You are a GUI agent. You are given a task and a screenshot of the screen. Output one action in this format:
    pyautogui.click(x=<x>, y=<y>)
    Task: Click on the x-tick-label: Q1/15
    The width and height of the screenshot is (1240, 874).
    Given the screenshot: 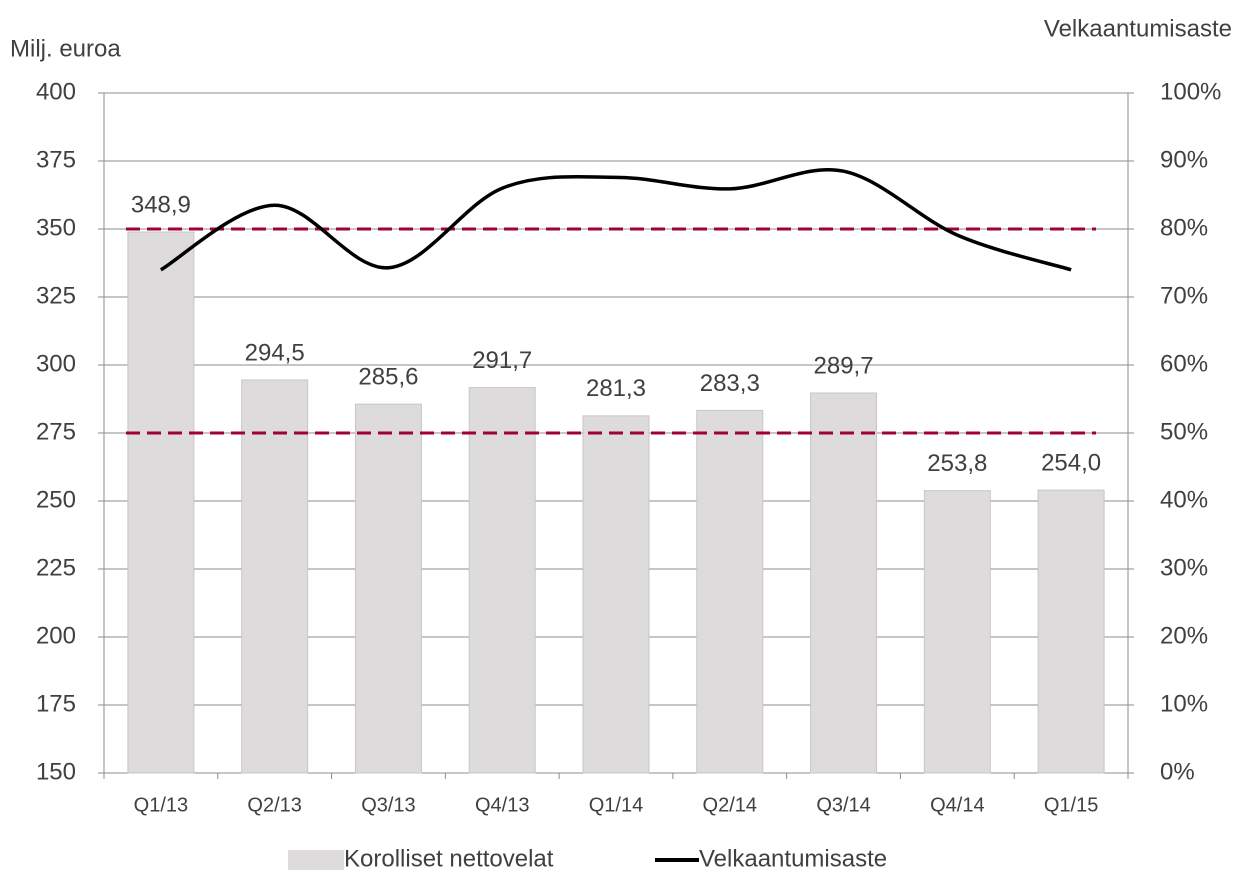 What is the action you would take?
    pyautogui.click(x=1071, y=805)
    